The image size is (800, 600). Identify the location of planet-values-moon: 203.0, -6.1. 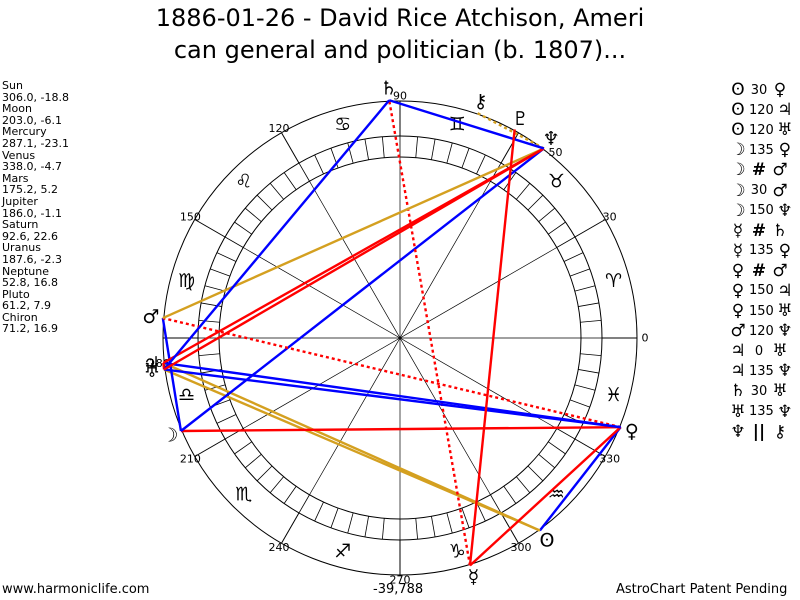
(32, 120).